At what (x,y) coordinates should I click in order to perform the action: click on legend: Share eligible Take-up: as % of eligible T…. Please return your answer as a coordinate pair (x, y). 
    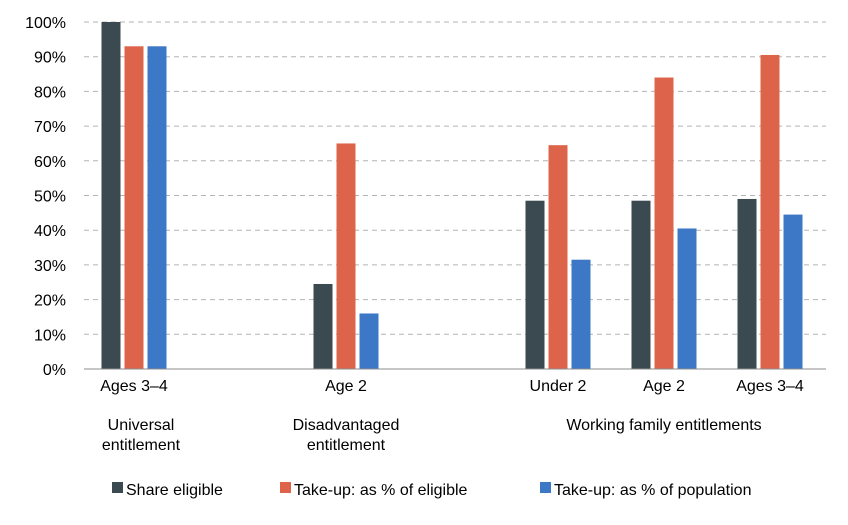
    Looking at the image, I should click on (431, 490).